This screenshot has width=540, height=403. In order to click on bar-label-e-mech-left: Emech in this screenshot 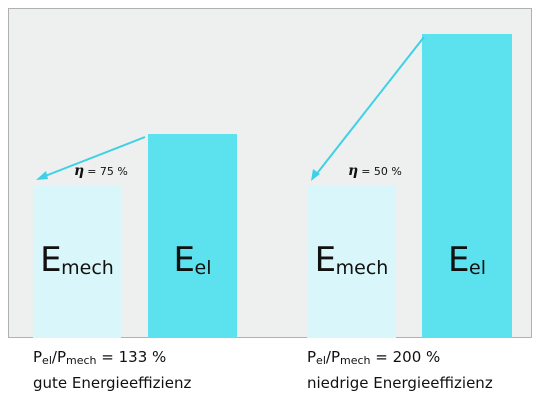, I will do `click(77, 260)`.